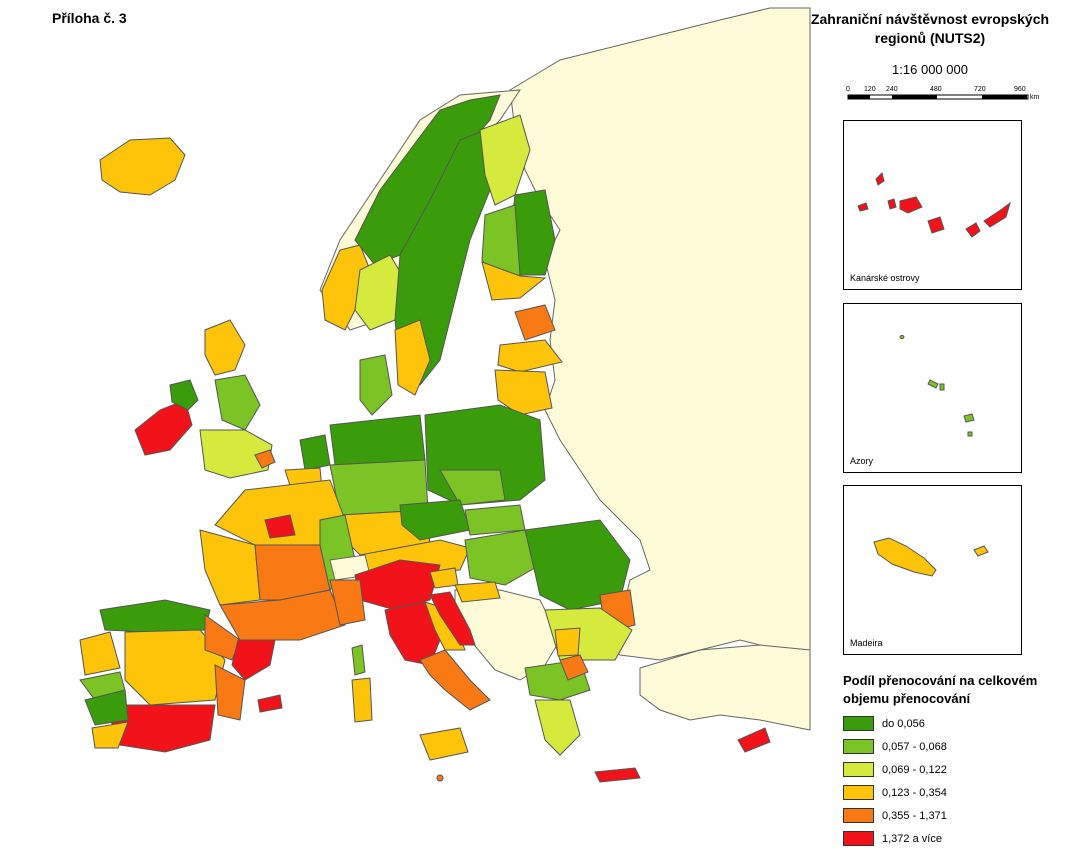 The image size is (1083, 853). I want to click on poland-south, so click(472, 487).